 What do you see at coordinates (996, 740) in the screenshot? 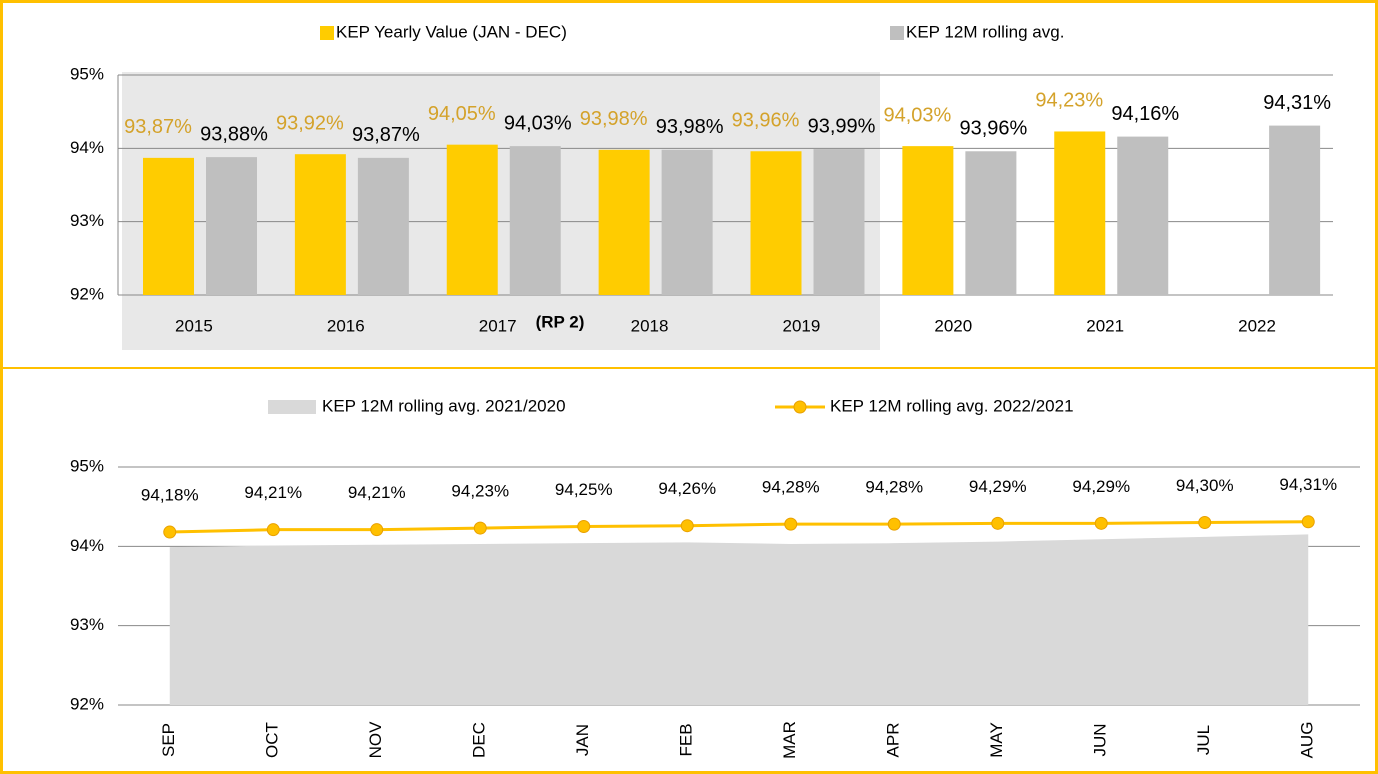
I see `x-tick-label: MAY` at bounding box center [996, 740].